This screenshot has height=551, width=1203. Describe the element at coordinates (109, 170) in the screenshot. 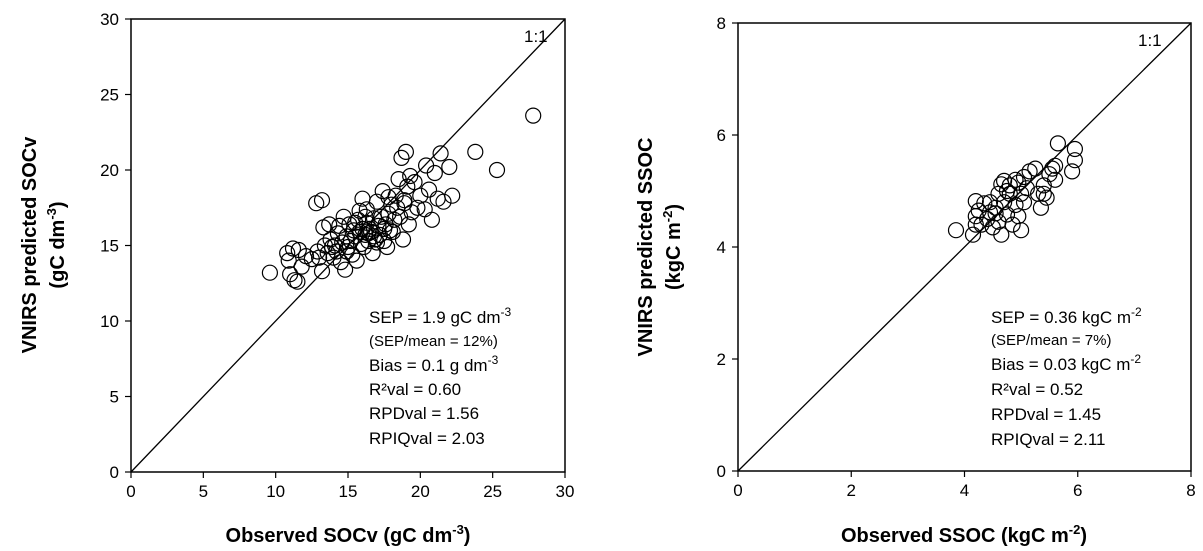

I see `y-tick-label: 20` at that location.